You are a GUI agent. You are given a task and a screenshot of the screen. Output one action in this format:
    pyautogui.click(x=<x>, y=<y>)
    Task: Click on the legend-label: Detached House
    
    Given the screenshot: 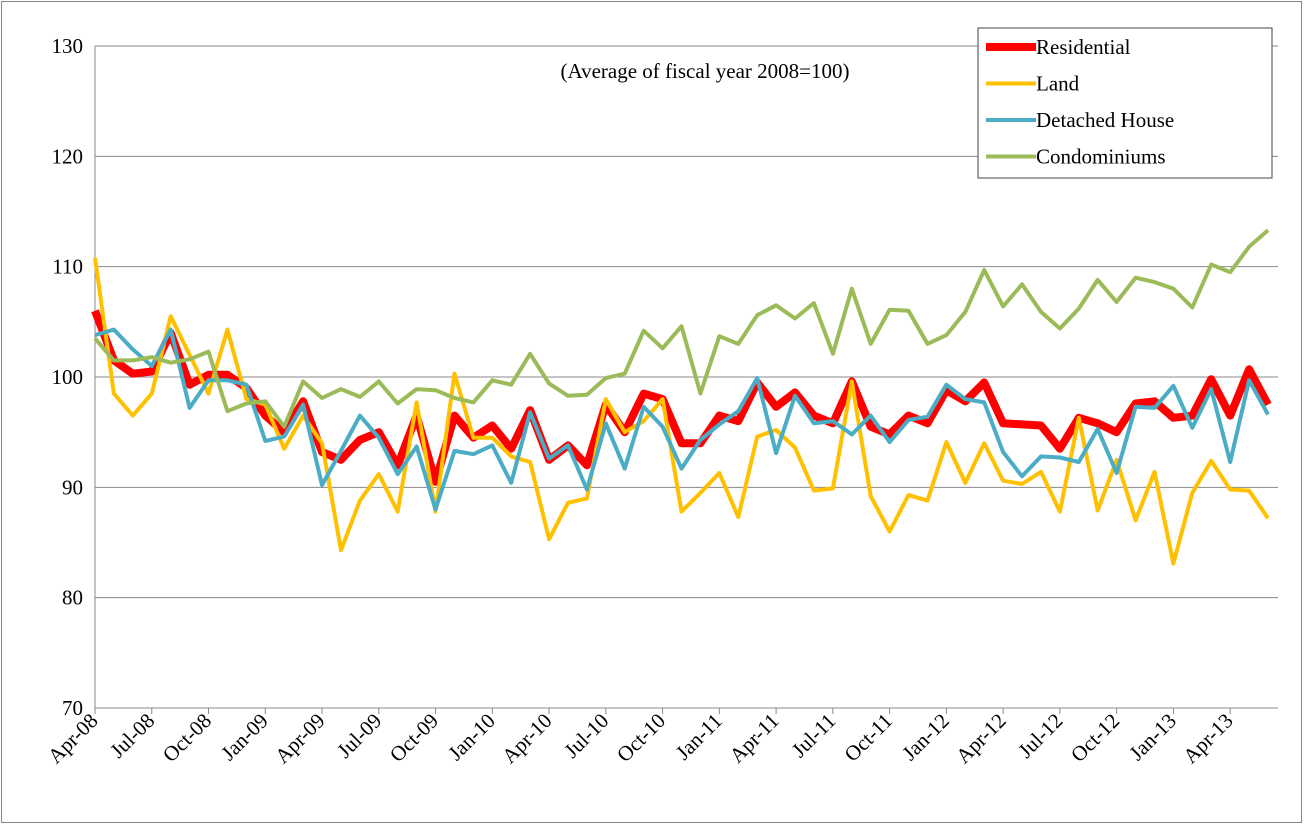 What is the action you would take?
    pyautogui.click(x=1105, y=120)
    